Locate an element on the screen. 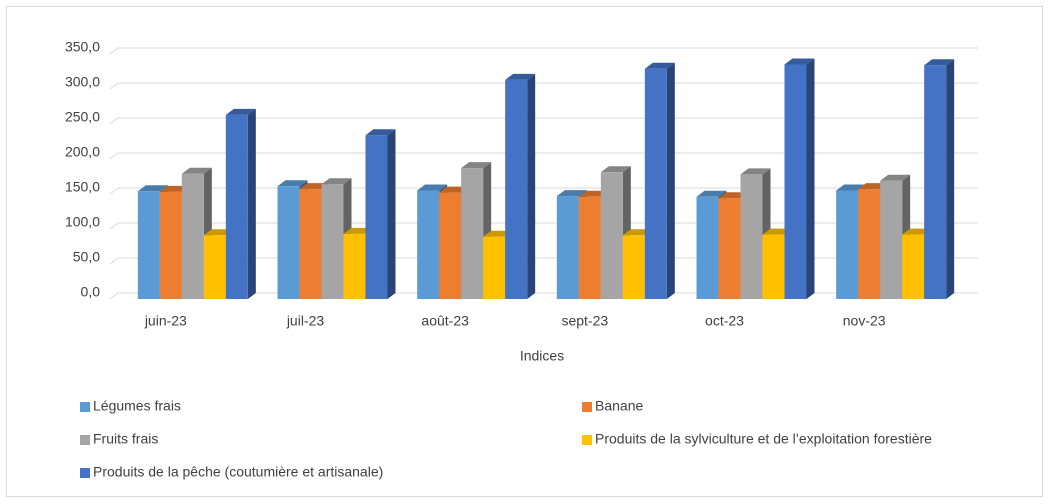 This screenshot has width=1049, height=504. y-tick-label: 250,0 is located at coordinates (82, 117).